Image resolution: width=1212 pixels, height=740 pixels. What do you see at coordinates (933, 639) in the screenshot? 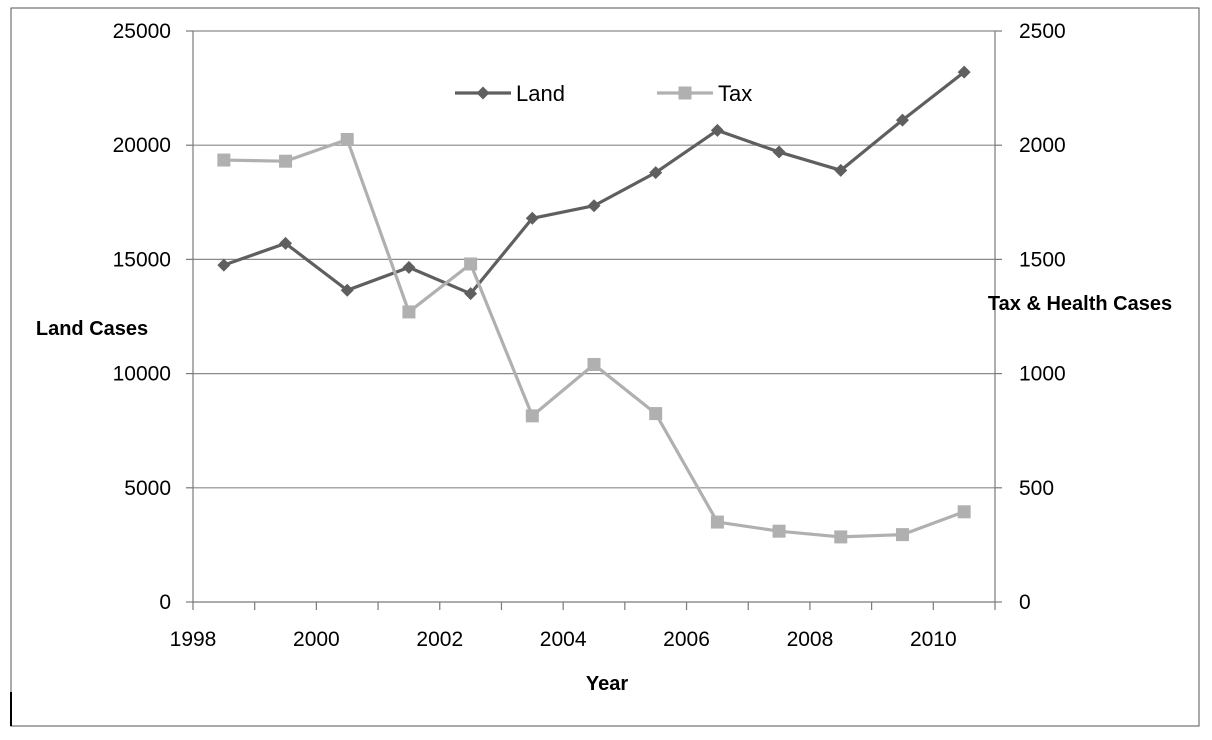
I see `x-tick-label: 2010` at bounding box center [933, 639].